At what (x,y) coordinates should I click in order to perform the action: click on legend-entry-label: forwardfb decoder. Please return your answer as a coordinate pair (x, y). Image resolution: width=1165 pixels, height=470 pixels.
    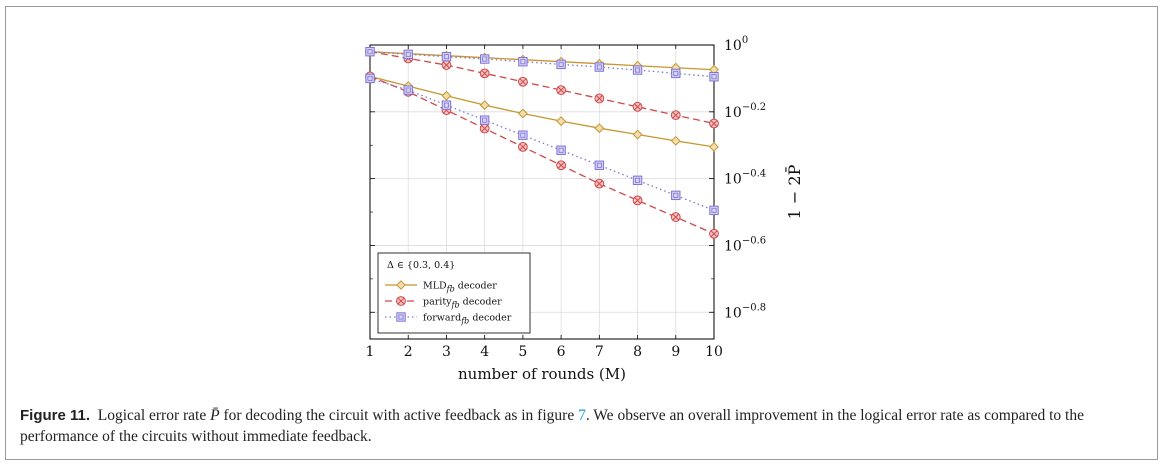
    Looking at the image, I should click on (467, 319).